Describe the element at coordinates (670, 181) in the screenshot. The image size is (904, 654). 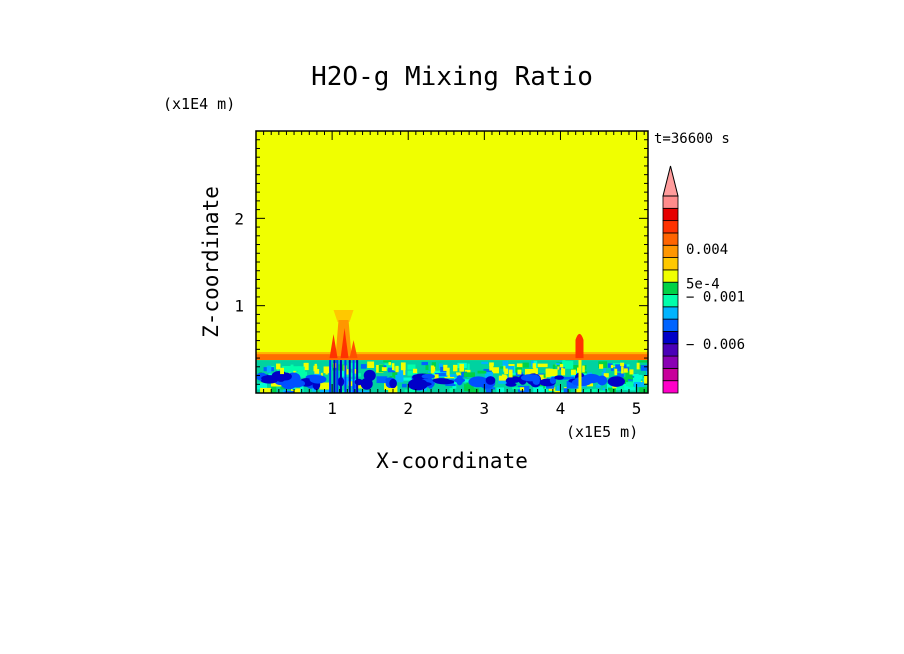
I see `colorbar-extend-arrow` at that location.